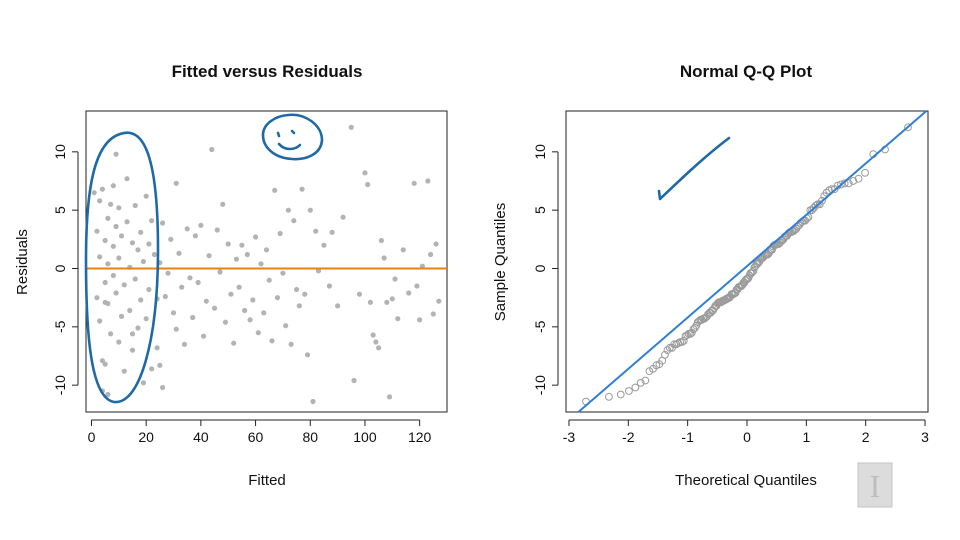 Image resolution: width=960 pixels, height=540 pixels. Describe the element at coordinates (60, 385) in the screenshot. I see `y-tick-label: -10` at that location.